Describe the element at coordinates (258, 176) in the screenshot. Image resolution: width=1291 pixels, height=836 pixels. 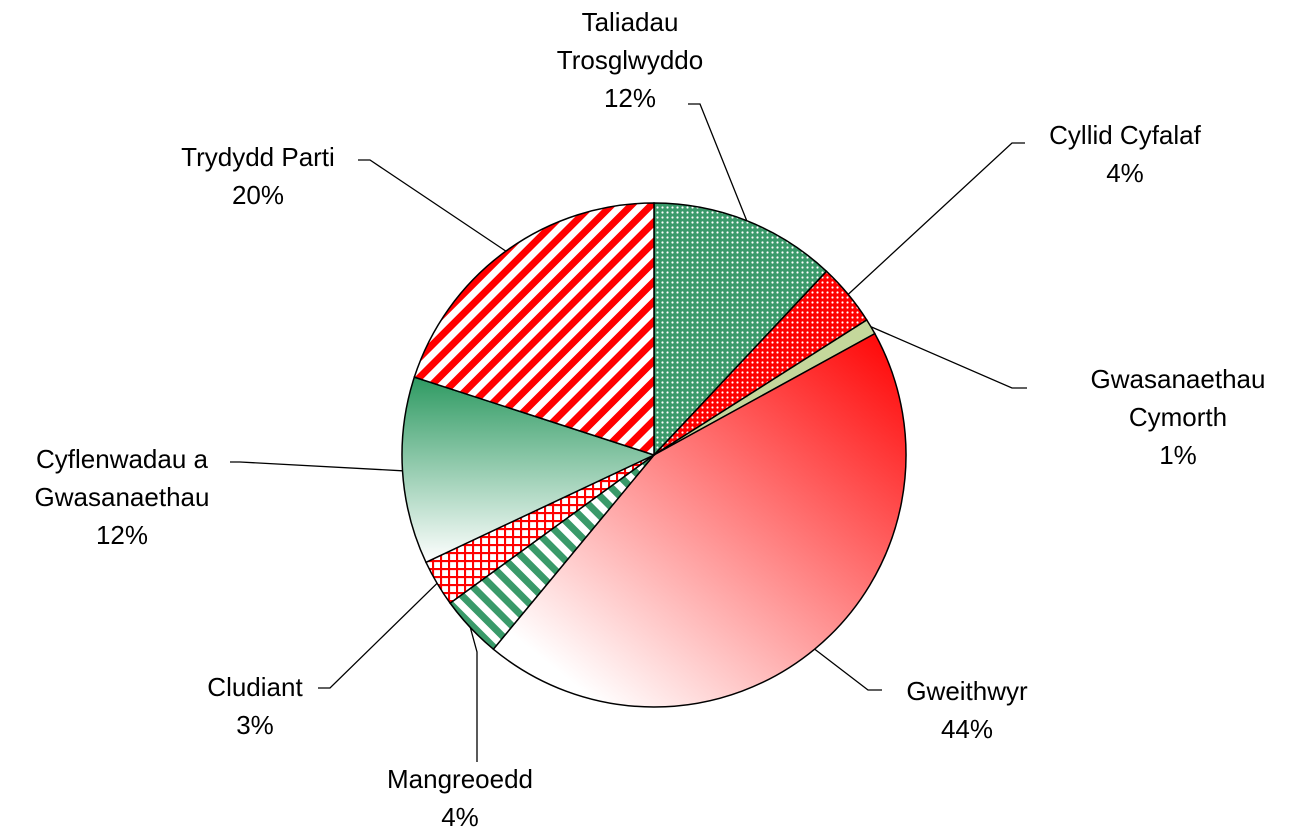
I see `slice-label: Trydydd Parti 20%` at that location.